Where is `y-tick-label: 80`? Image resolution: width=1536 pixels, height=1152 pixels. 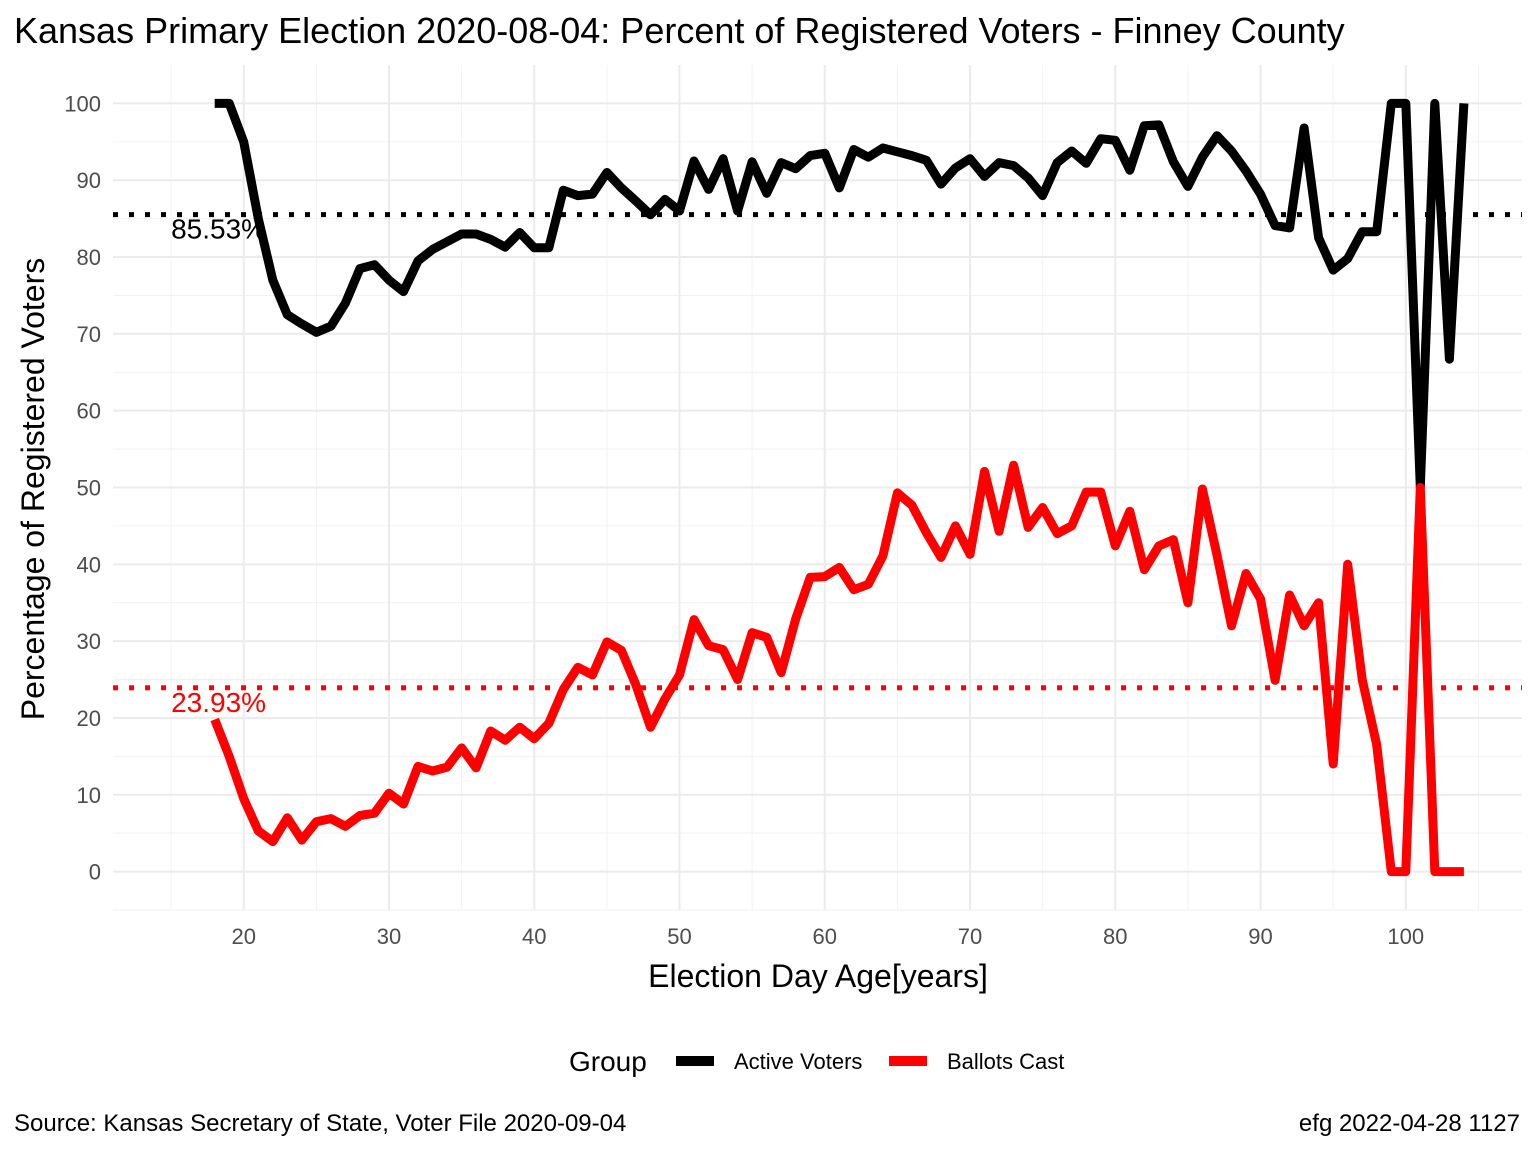
y-tick-label: 80 is located at coordinates (89, 257).